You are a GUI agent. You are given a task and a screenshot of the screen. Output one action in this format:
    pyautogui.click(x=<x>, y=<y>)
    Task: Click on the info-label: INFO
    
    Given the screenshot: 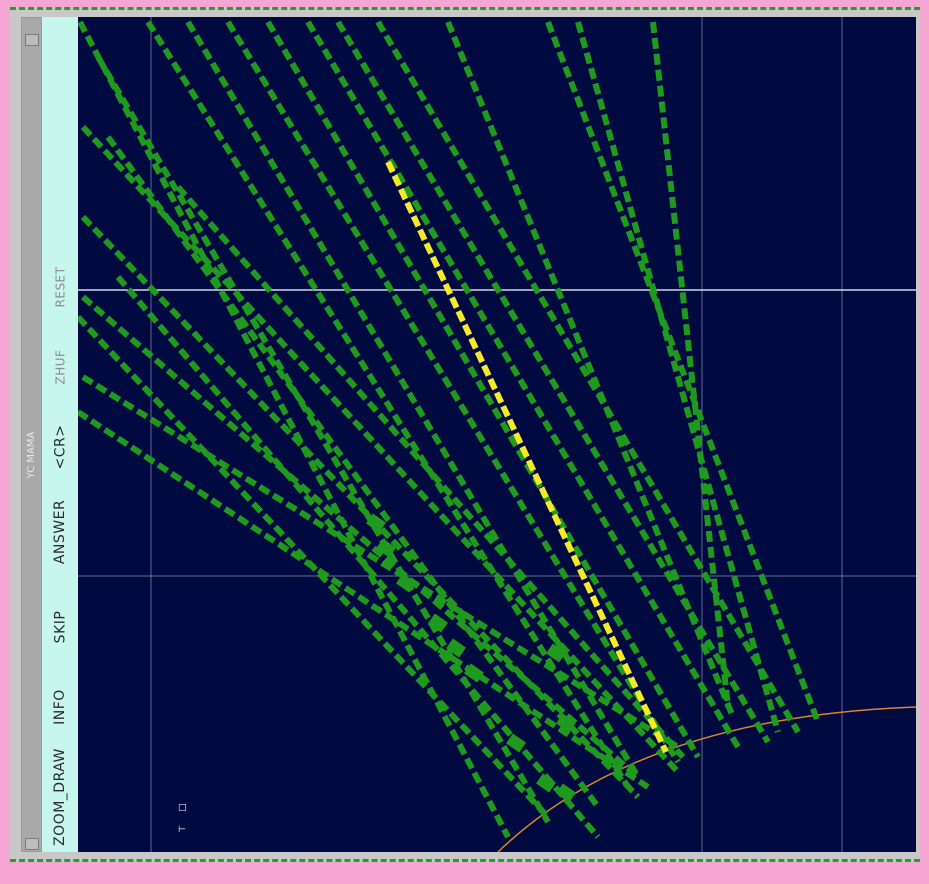 What is the action you would take?
    pyautogui.click(x=60, y=707)
    